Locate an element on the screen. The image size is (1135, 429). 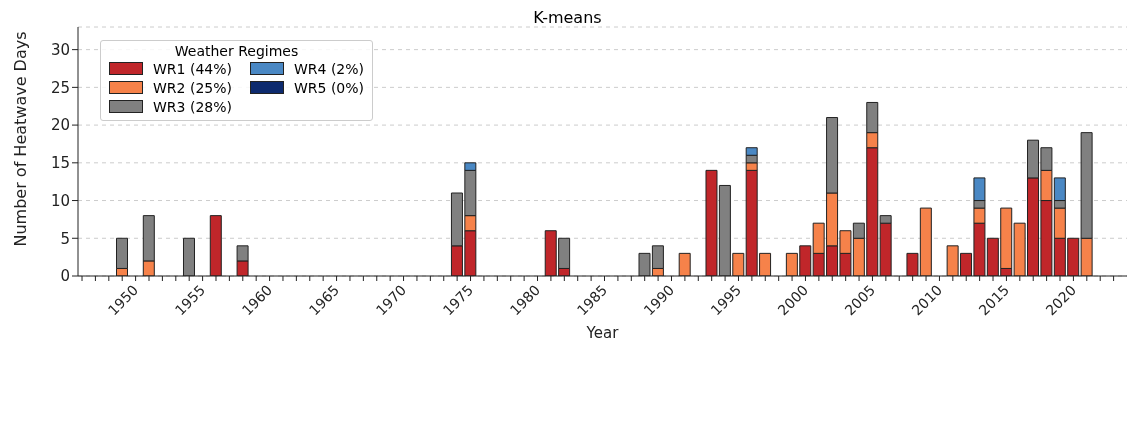
y-tick-label: 25 is located at coordinates (60, 87).